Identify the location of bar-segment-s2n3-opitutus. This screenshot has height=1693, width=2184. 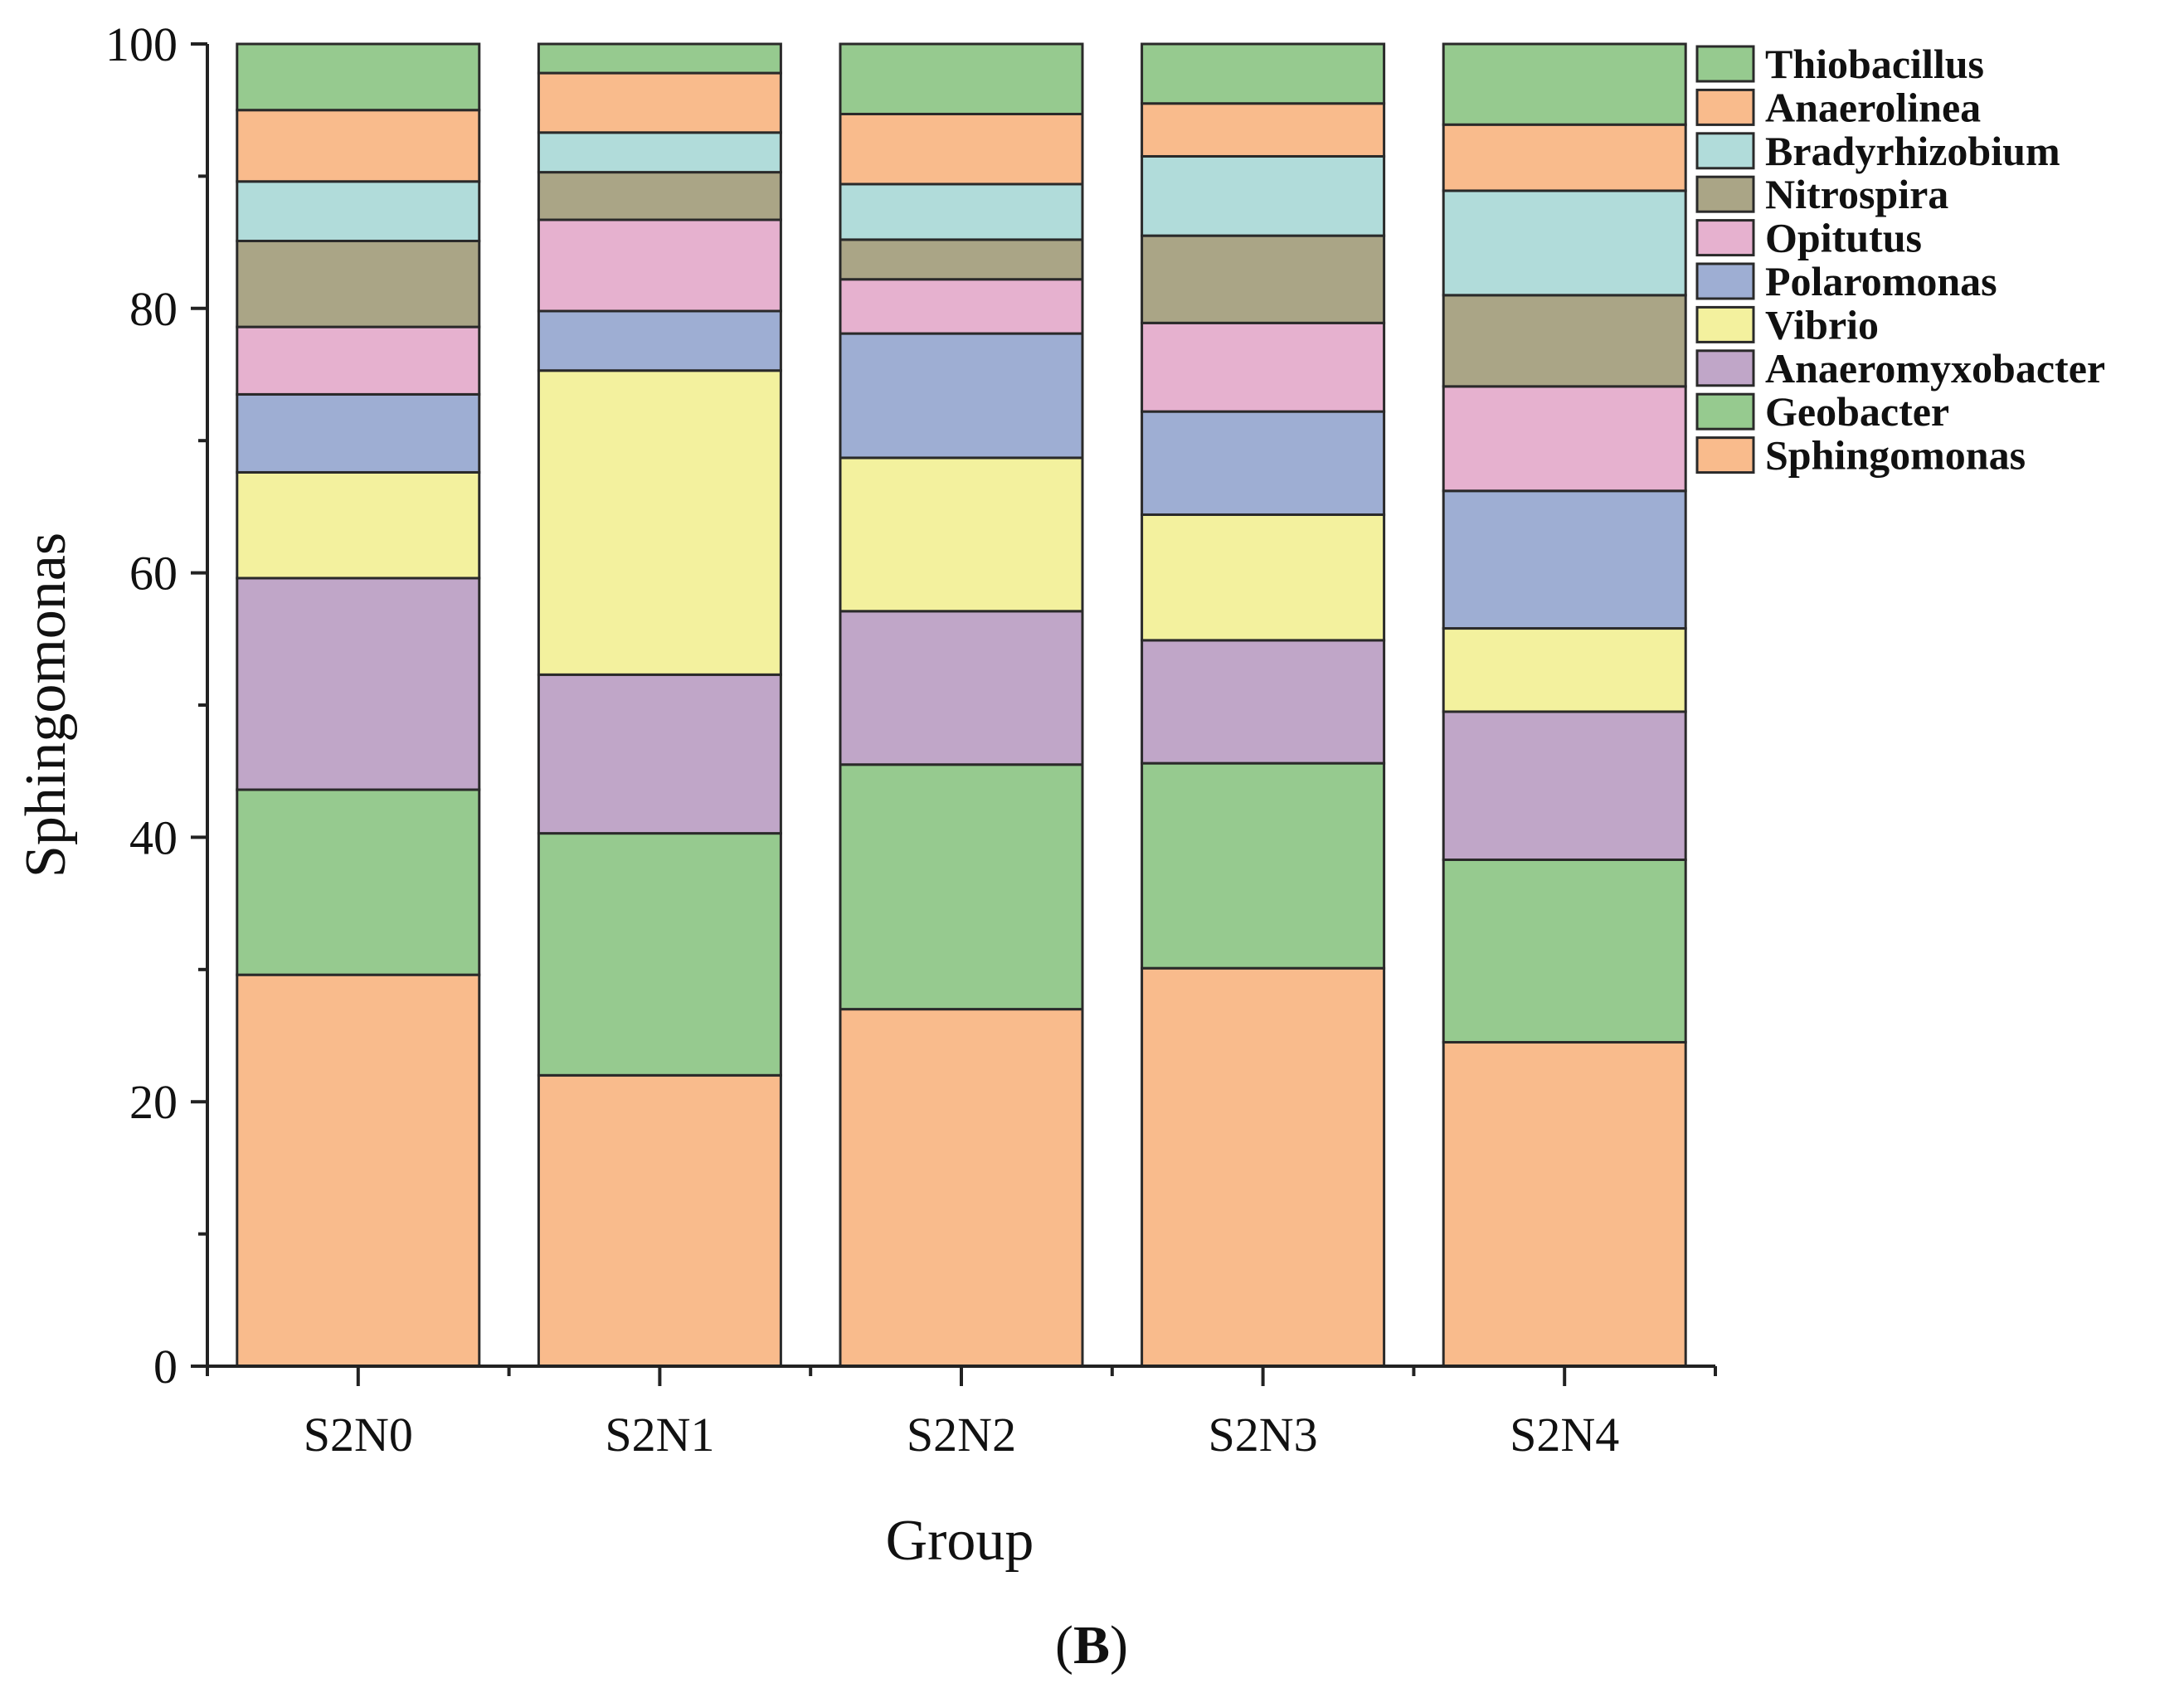
(1263, 367).